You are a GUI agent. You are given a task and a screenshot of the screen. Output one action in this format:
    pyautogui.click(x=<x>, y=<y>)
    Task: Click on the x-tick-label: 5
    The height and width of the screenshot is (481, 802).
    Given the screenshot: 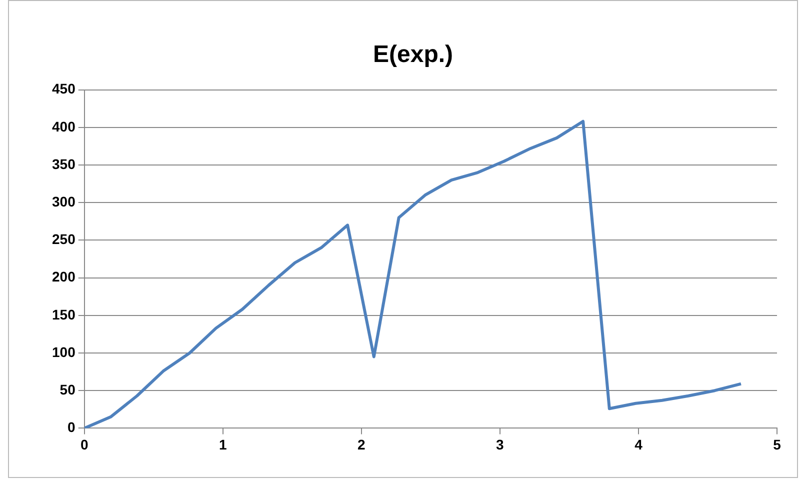 What is the action you would take?
    pyautogui.click(x=777, y=444)
    